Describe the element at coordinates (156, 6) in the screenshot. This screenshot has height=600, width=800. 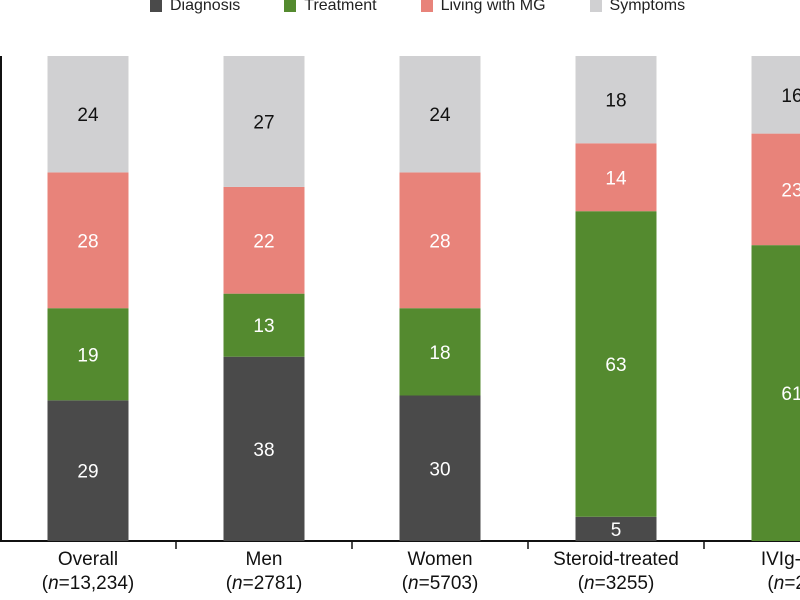
I see `legend-swatch-diagnosis` at that location.